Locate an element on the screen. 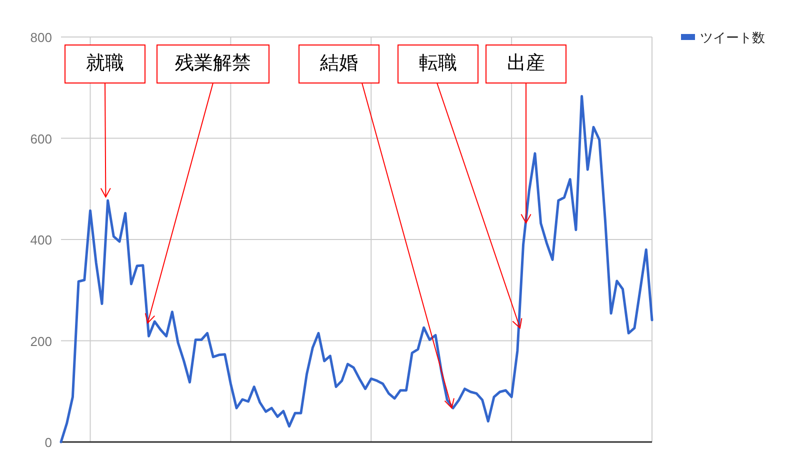  y-tick-label: 0 is located at coordinates (48, 442).